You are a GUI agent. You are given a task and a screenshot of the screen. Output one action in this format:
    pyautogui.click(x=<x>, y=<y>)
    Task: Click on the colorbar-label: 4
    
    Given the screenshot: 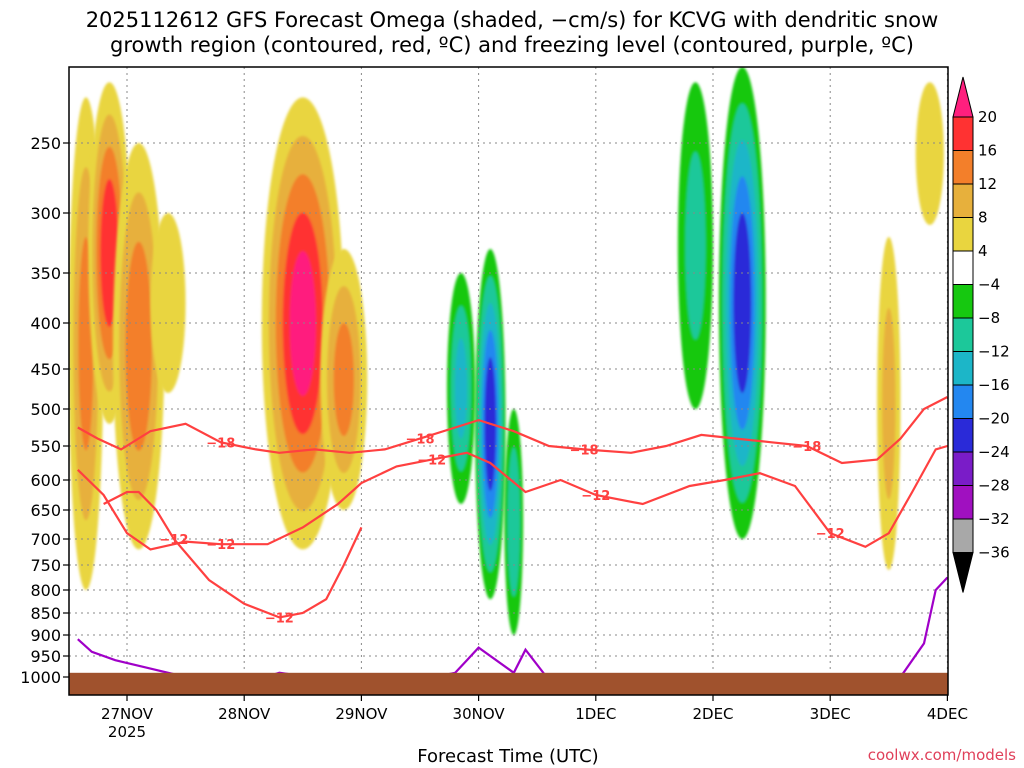 What is the action you would take?
    pyautogui.click(x=983, y=251)
    